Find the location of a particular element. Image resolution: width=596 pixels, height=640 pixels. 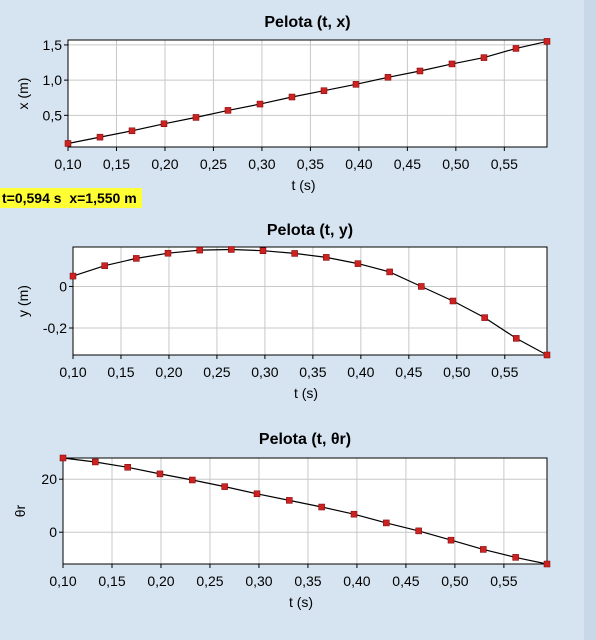

y-tick-label: 0,5 is located at coordinates (53, 115).